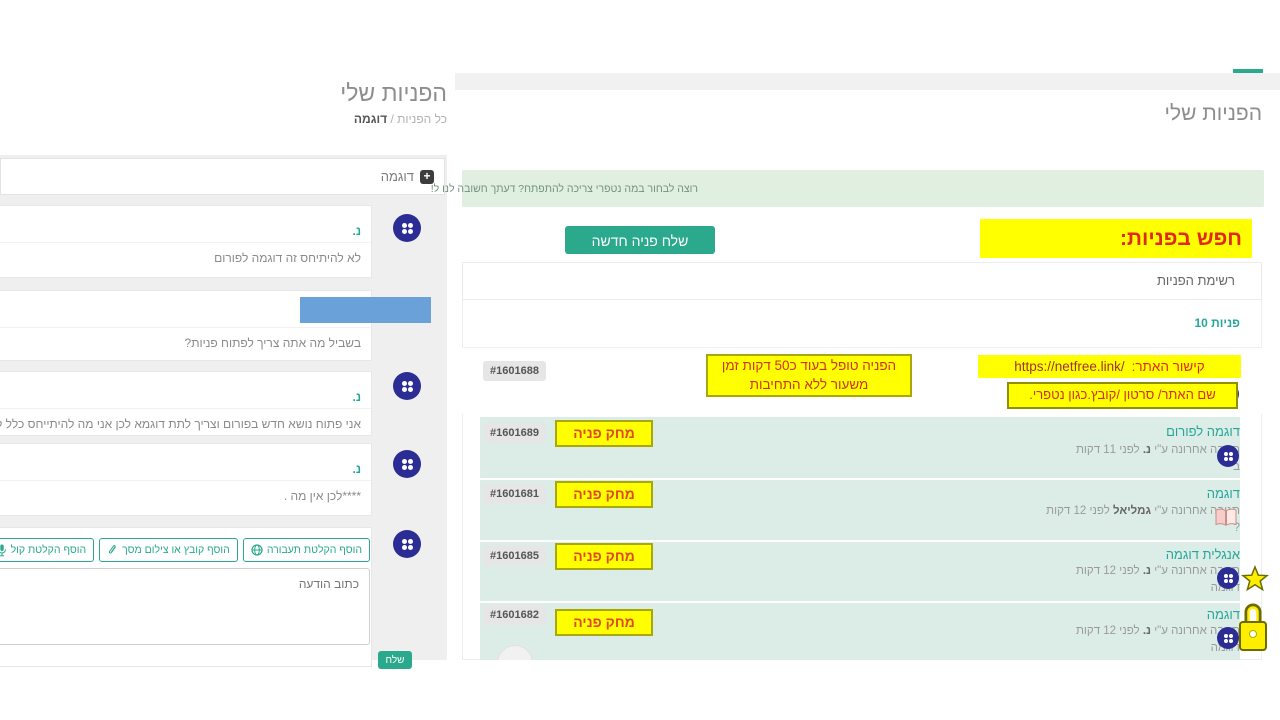 This screenshot has width=1280, height=720. Describe the element at coordinates (1168, 366) in the screenshot. I see `link-label: קישור האתר:` at that location.